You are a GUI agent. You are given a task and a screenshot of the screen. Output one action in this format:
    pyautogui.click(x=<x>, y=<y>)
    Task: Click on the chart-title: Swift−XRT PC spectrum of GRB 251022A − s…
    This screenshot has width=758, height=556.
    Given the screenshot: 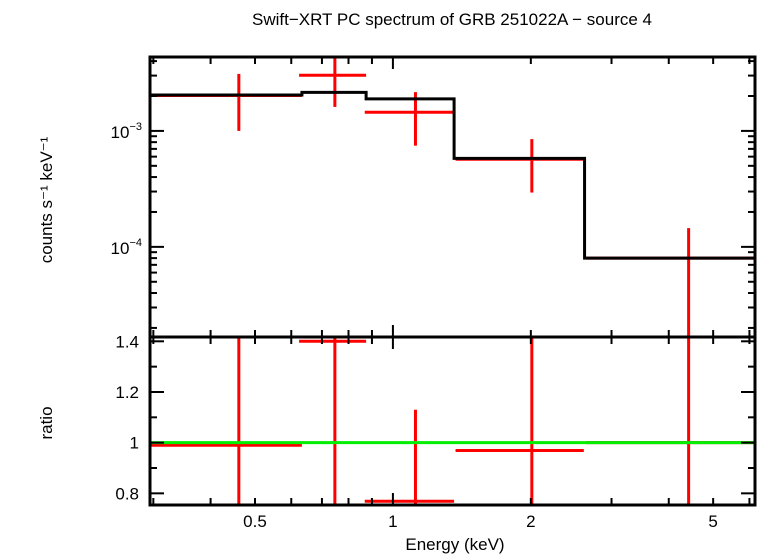 What is the action you would take?
    pyautogui.click(x=452, y=19)
    